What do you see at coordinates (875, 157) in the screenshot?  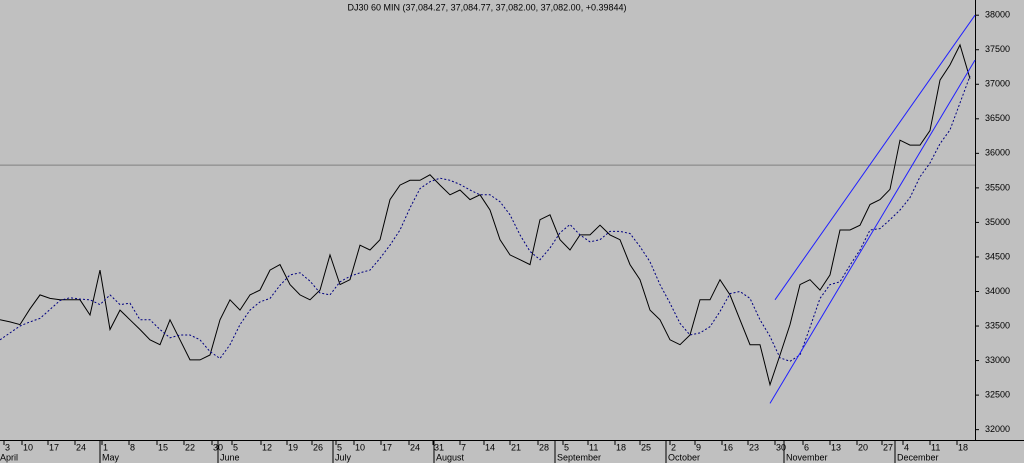 I see `trend-line` at bounding box center [875, 157].